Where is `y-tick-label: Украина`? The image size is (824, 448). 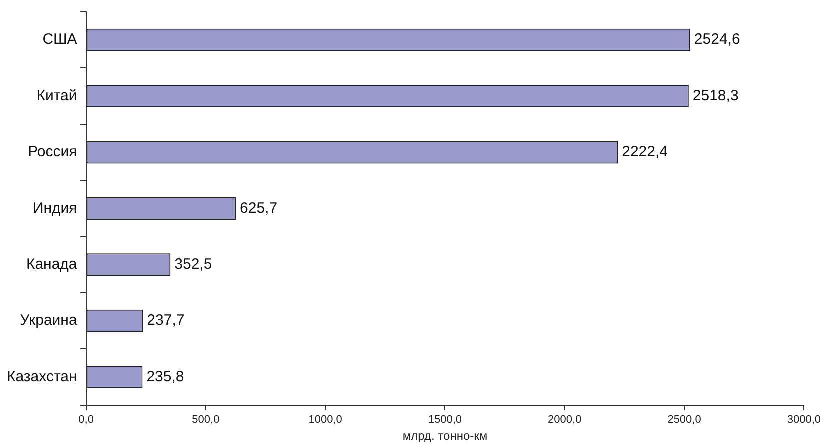 y-tick-label: Украина is located at coordinates (49, 321).